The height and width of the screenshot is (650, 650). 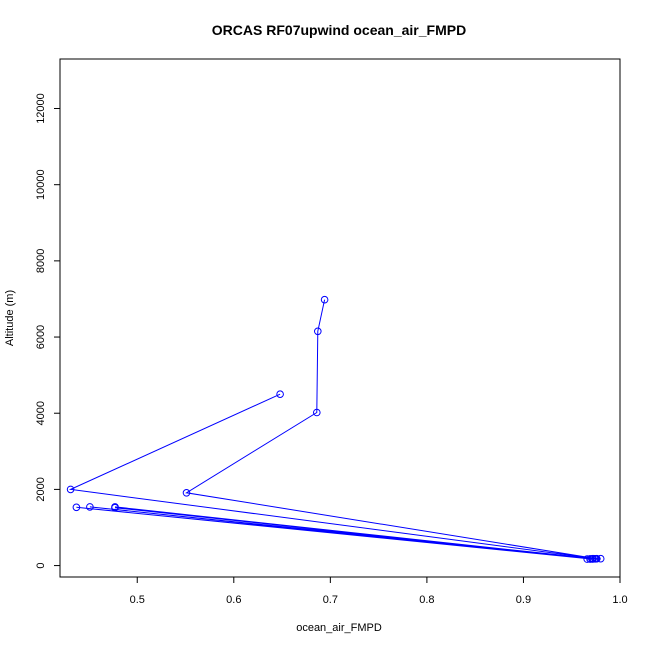 I want to click on x-axis-label: ocean_air_FMPD, so click(x=339, y=628).